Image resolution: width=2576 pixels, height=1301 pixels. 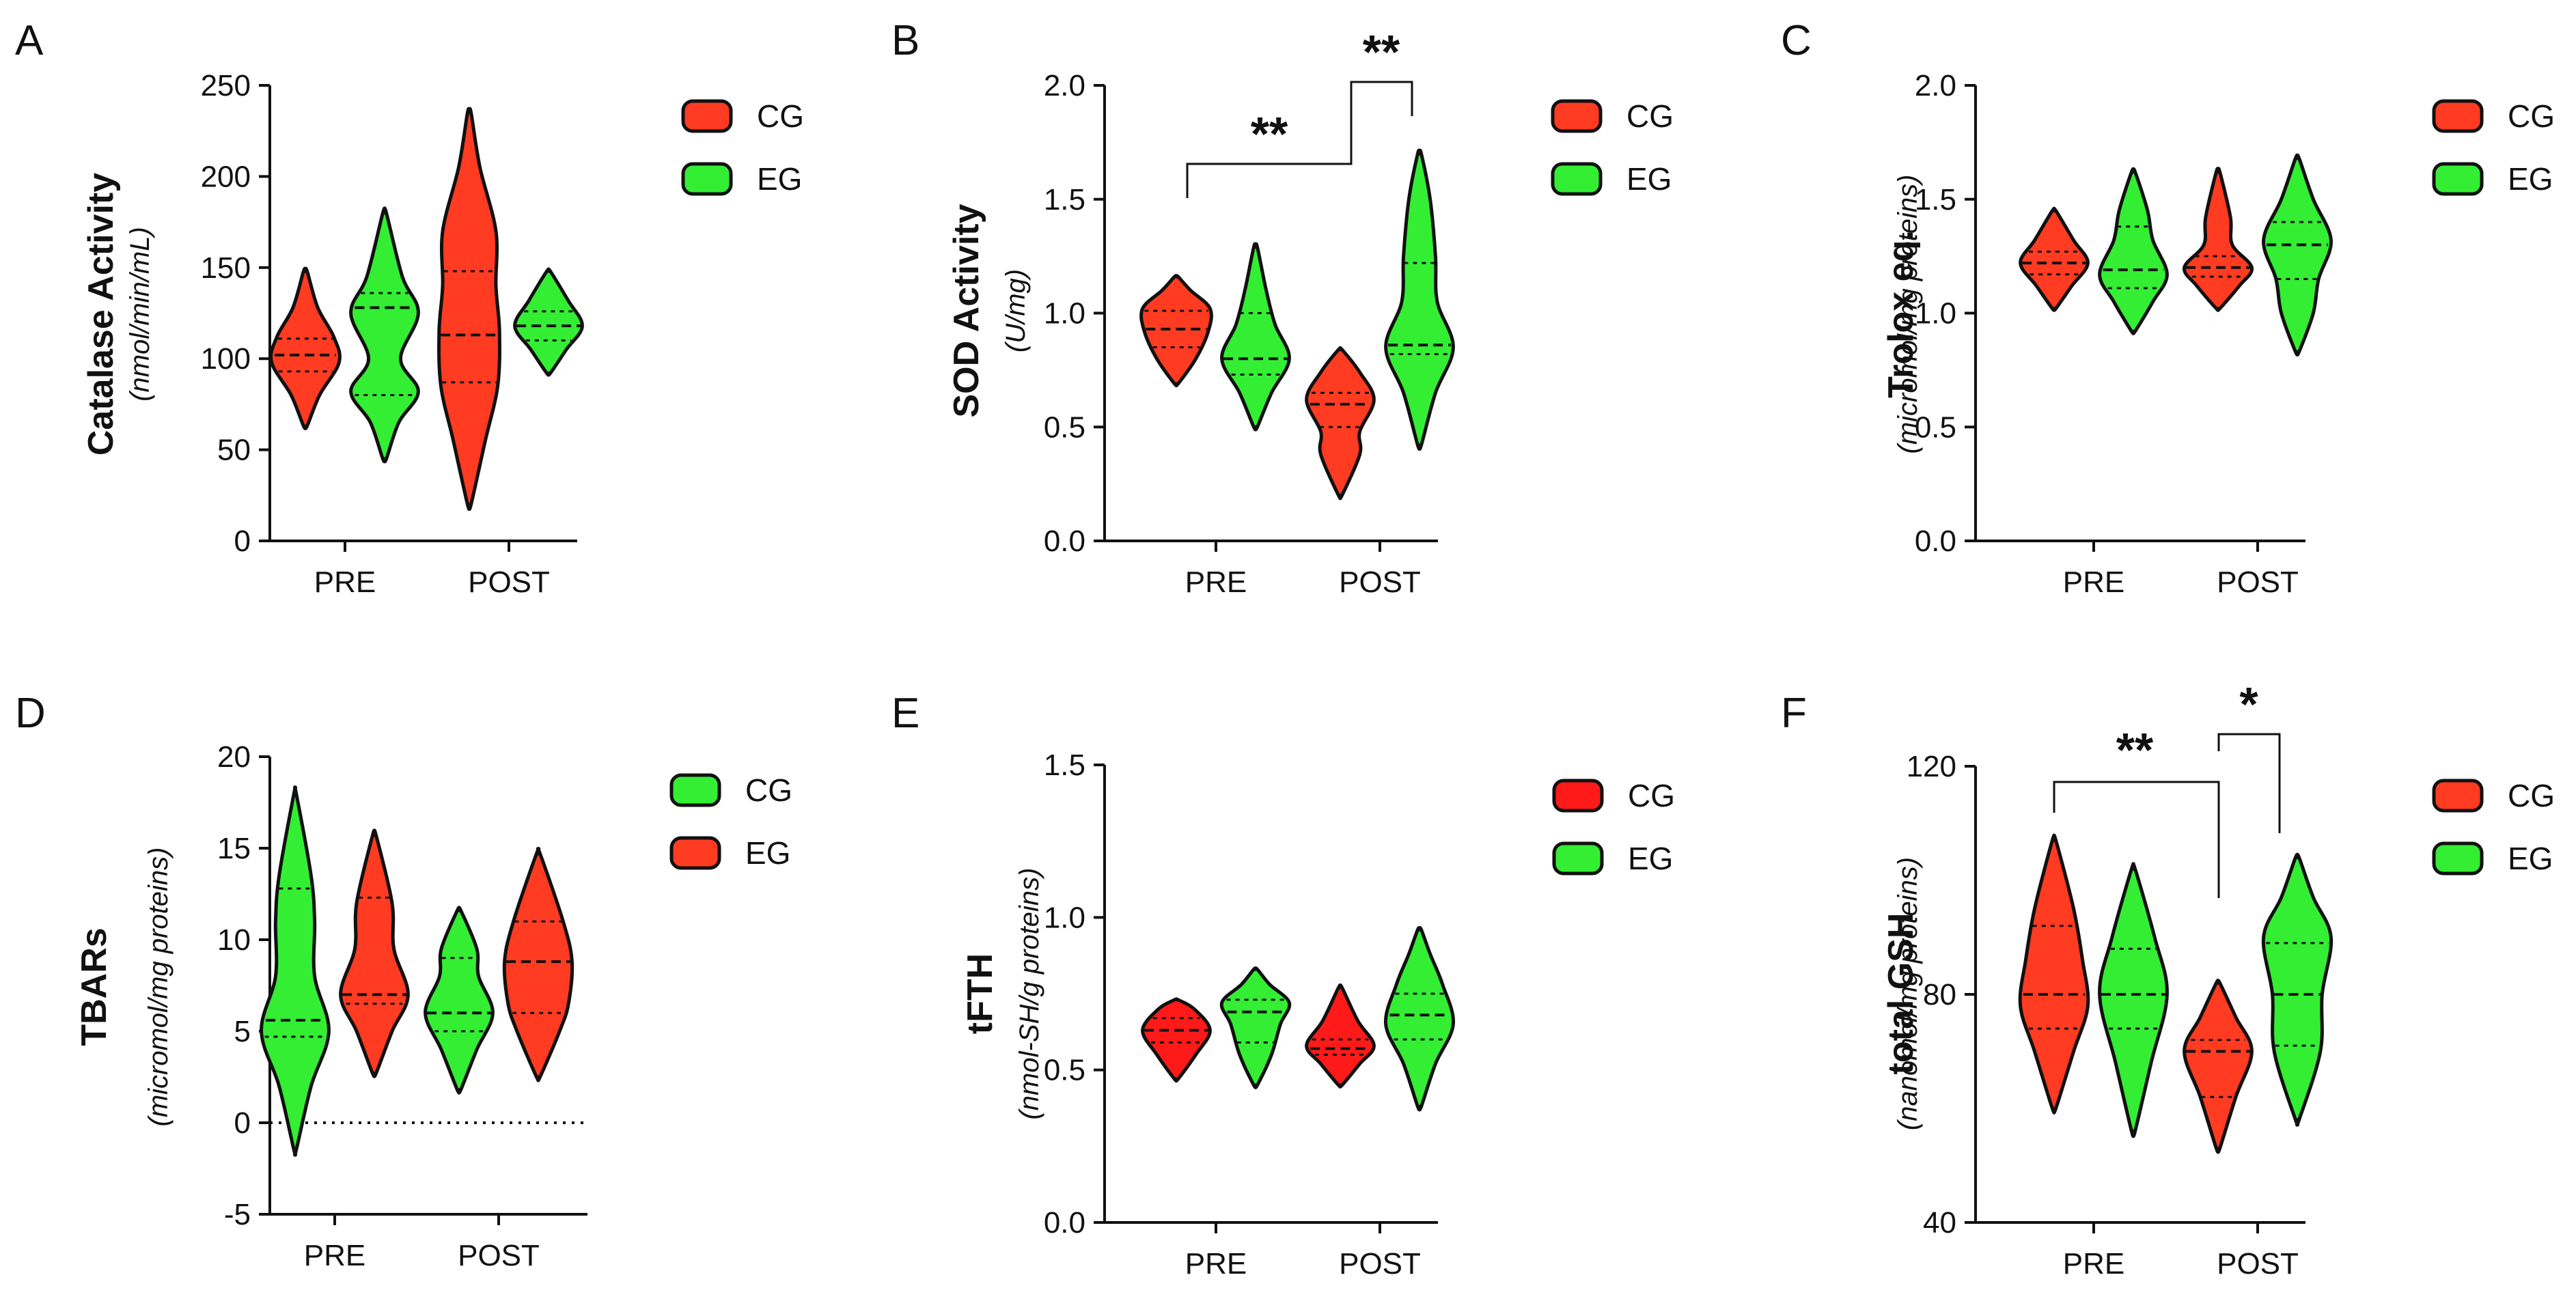 I want to click on y-tick-label: 5, so click(x=242, y=1031).